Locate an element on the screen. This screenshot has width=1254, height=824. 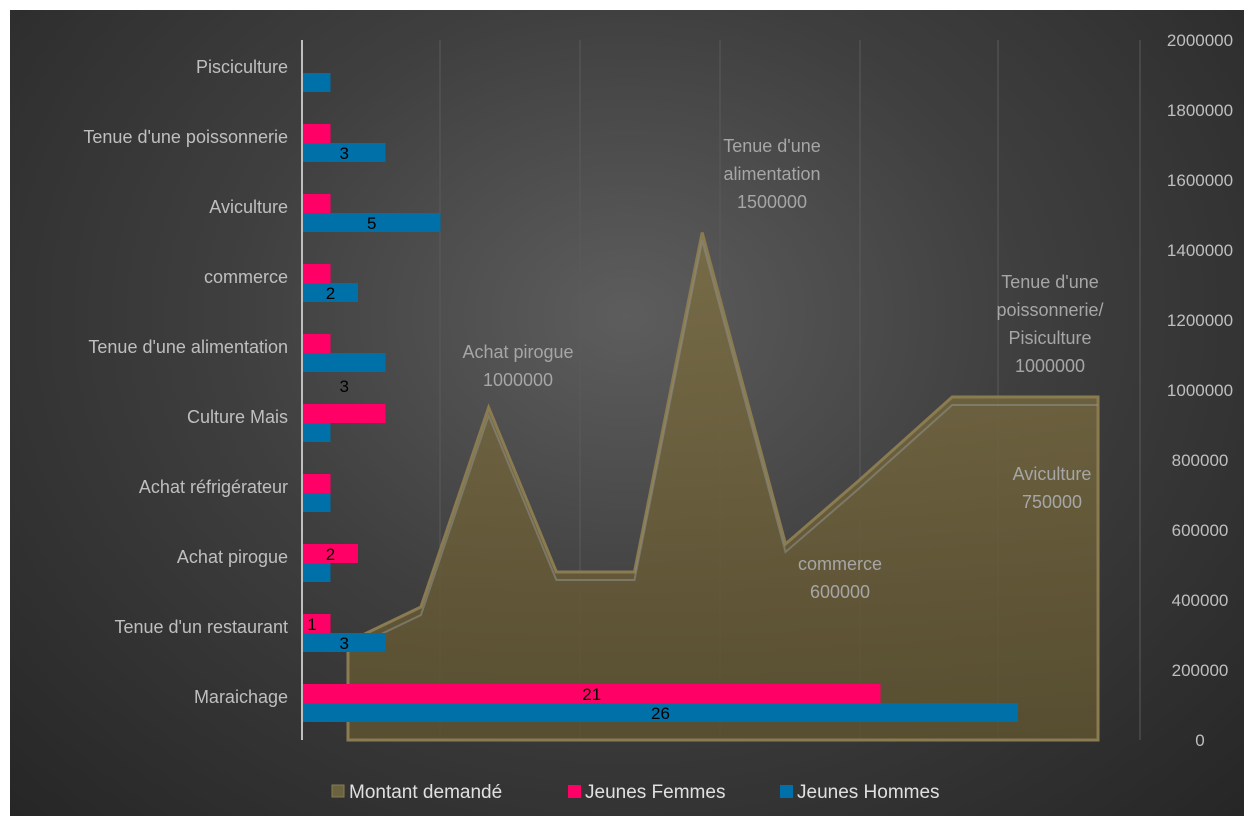
area-annotation: 600000 is located at coordinates (840, 592).